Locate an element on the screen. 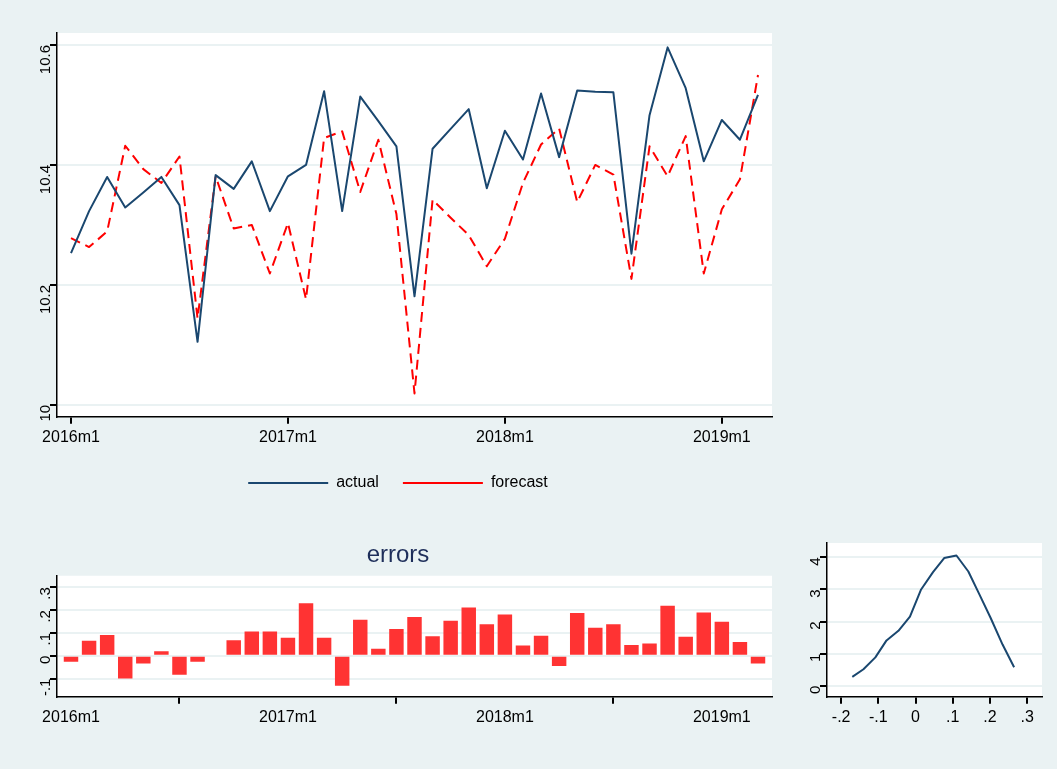  x-tick-label: .1 is located at coordinates (953, 716).